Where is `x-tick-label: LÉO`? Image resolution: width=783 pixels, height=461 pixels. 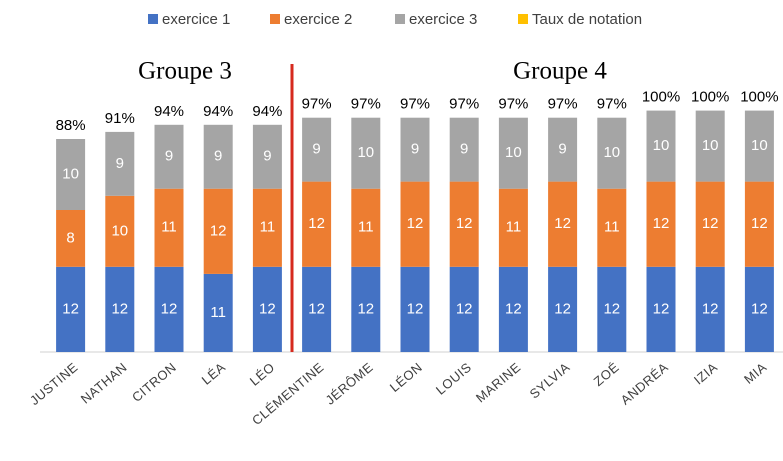 x-tick-label: LÉO is located at coordinates (262, 373).